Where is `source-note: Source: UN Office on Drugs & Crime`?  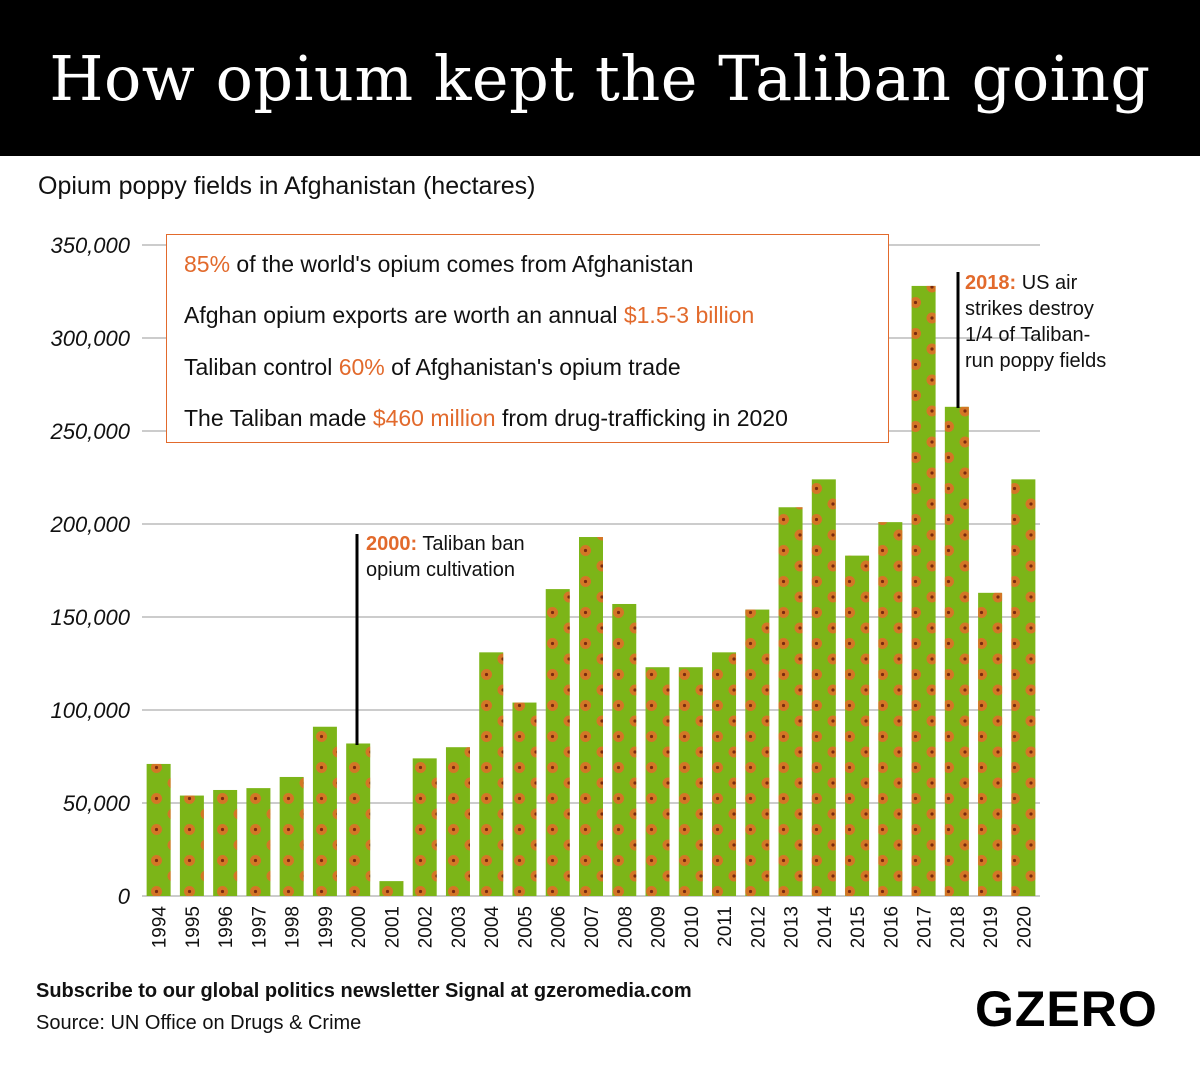 source-note: Source: UN Office on Drugs & Crime is located at coordinates (199, 1023).